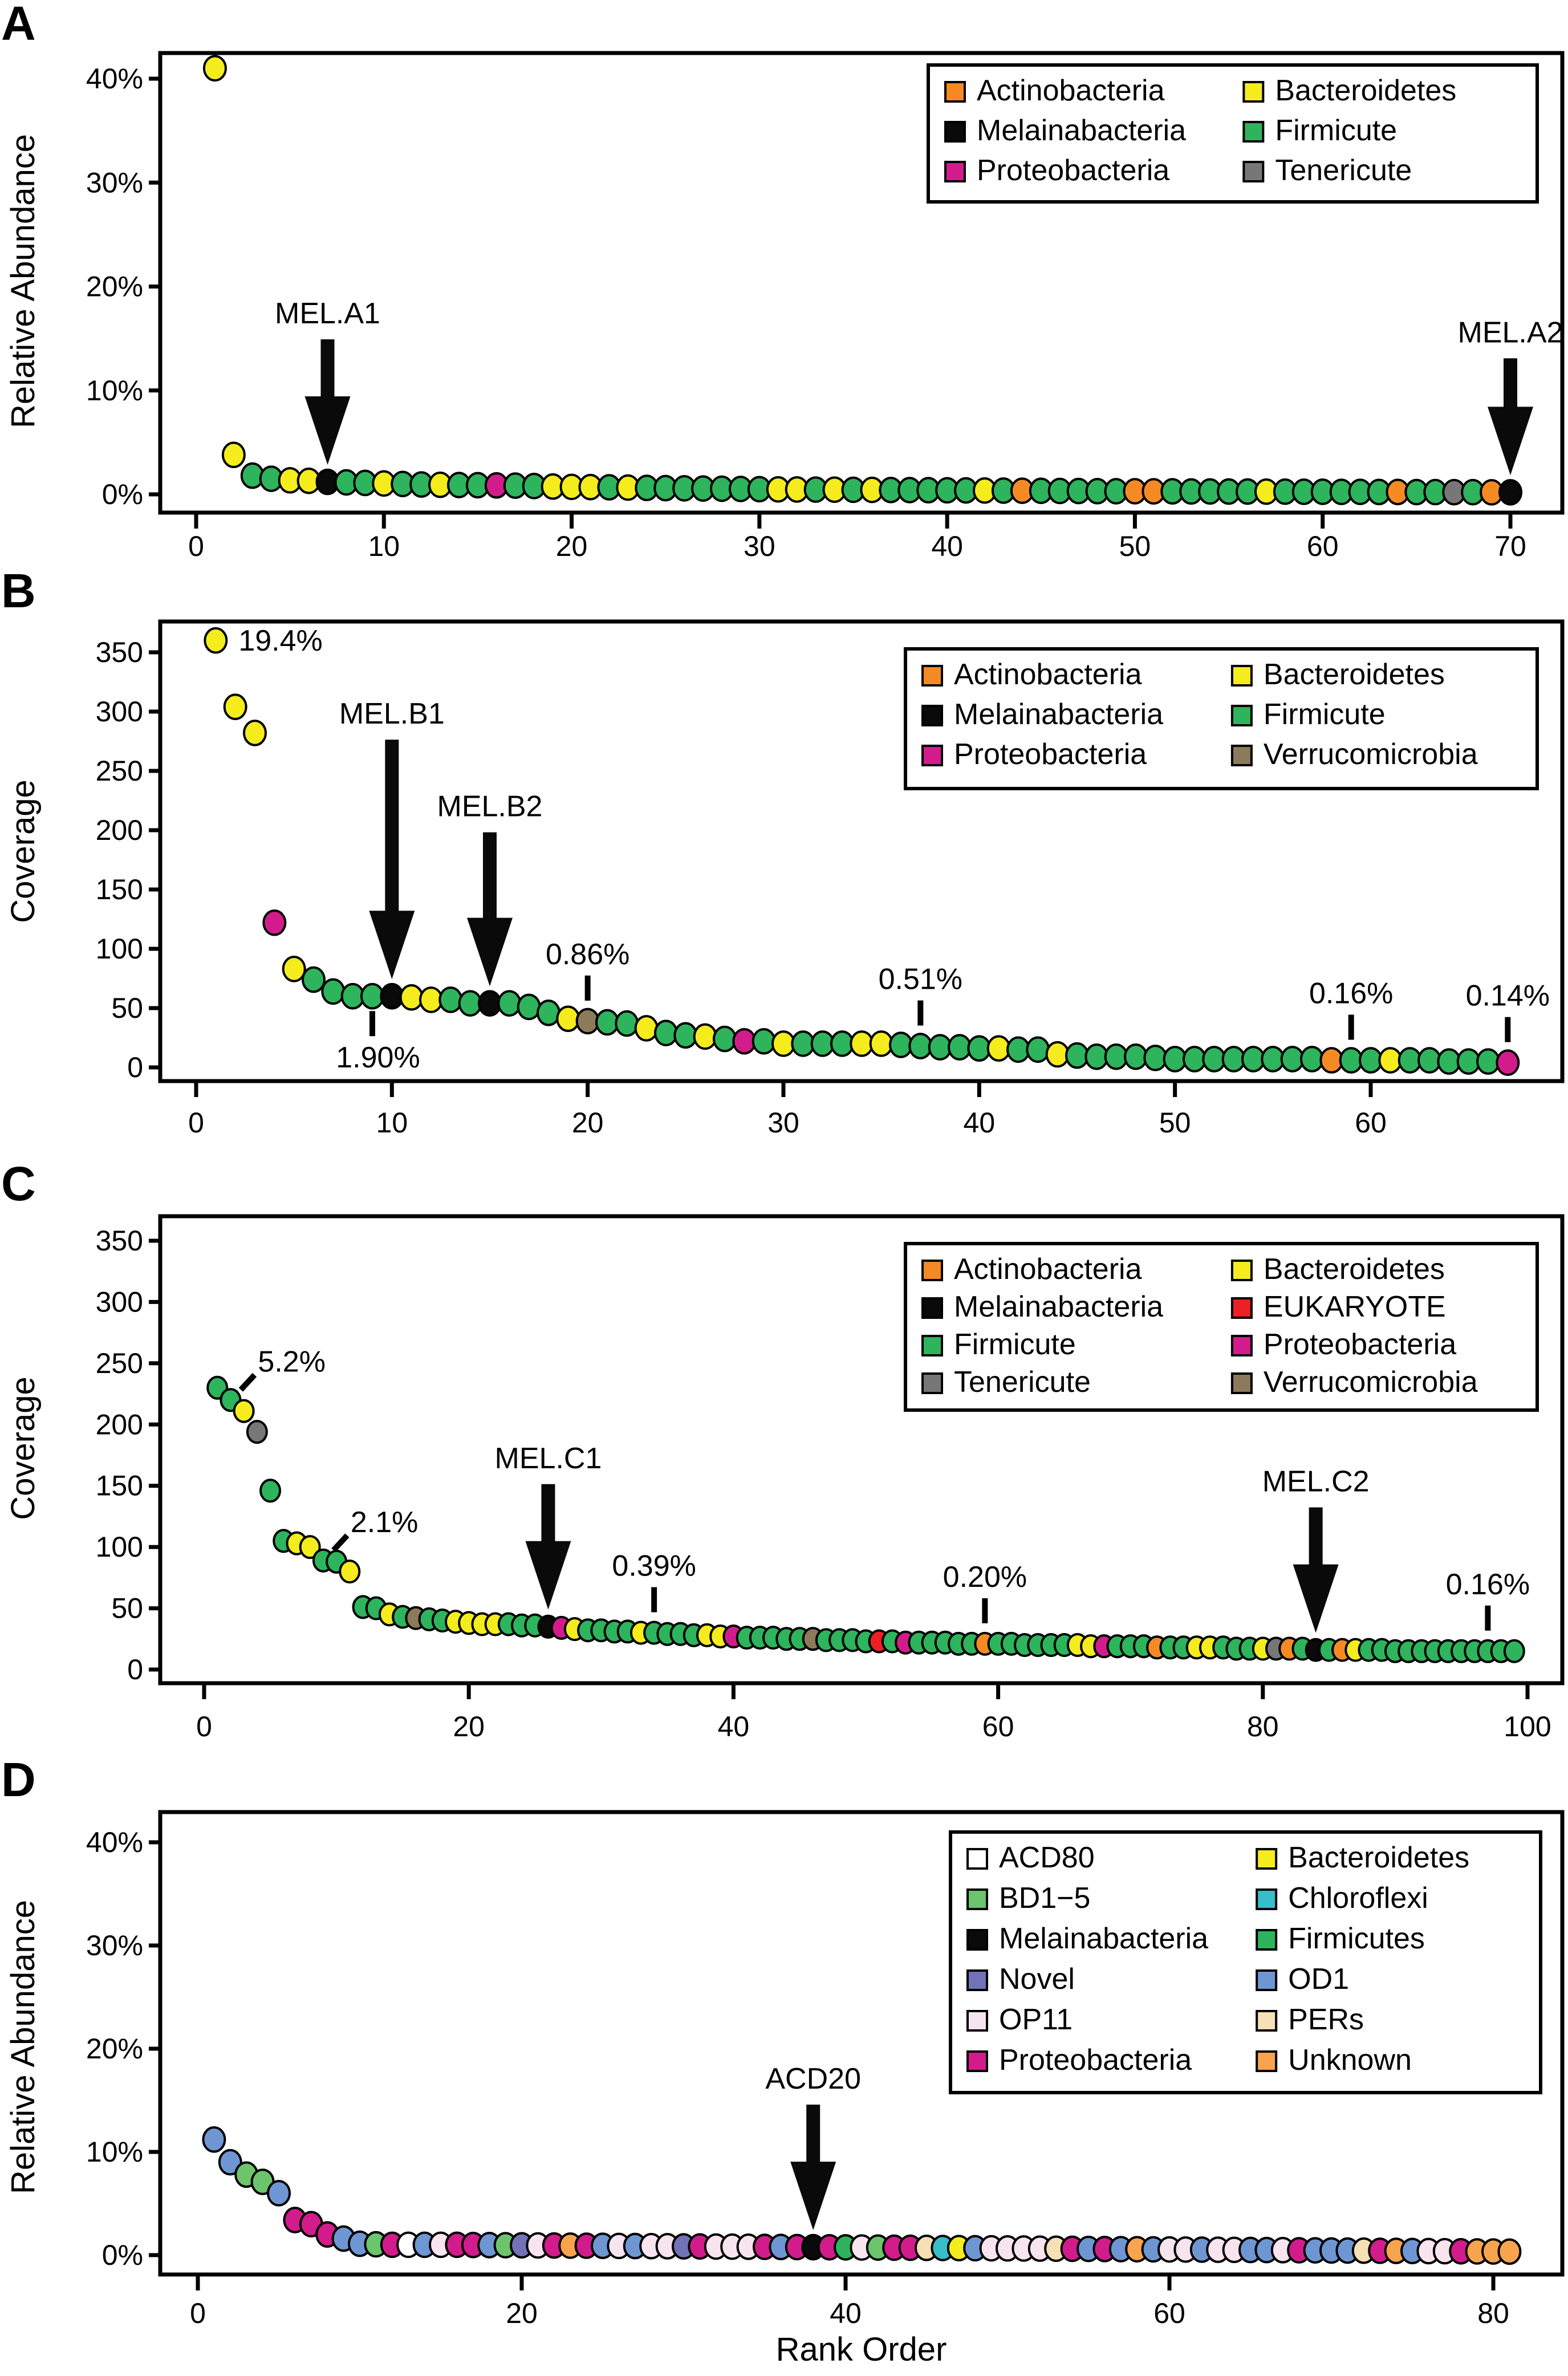 The image size is (1568, 2376). I want to click on x-tick-label: 80, so click(1263, 1727).